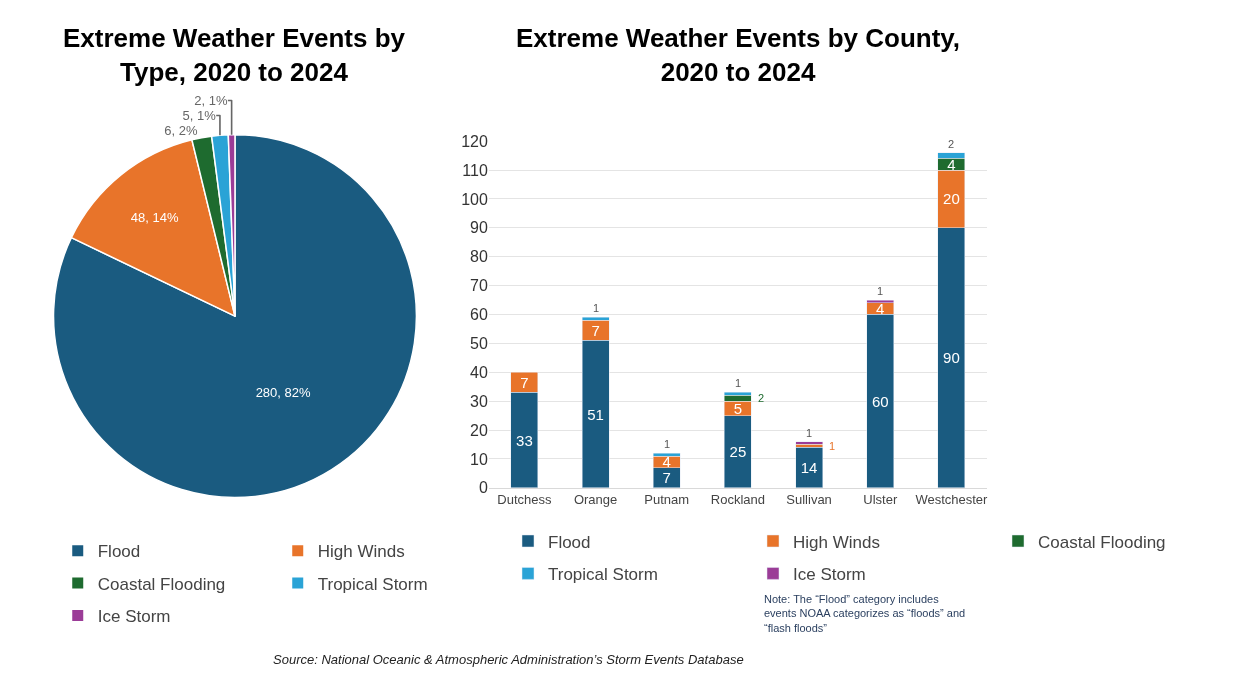  Describe the element at coordinates (951, 358) in the screenshot. I see `data-label: 90` at that location.